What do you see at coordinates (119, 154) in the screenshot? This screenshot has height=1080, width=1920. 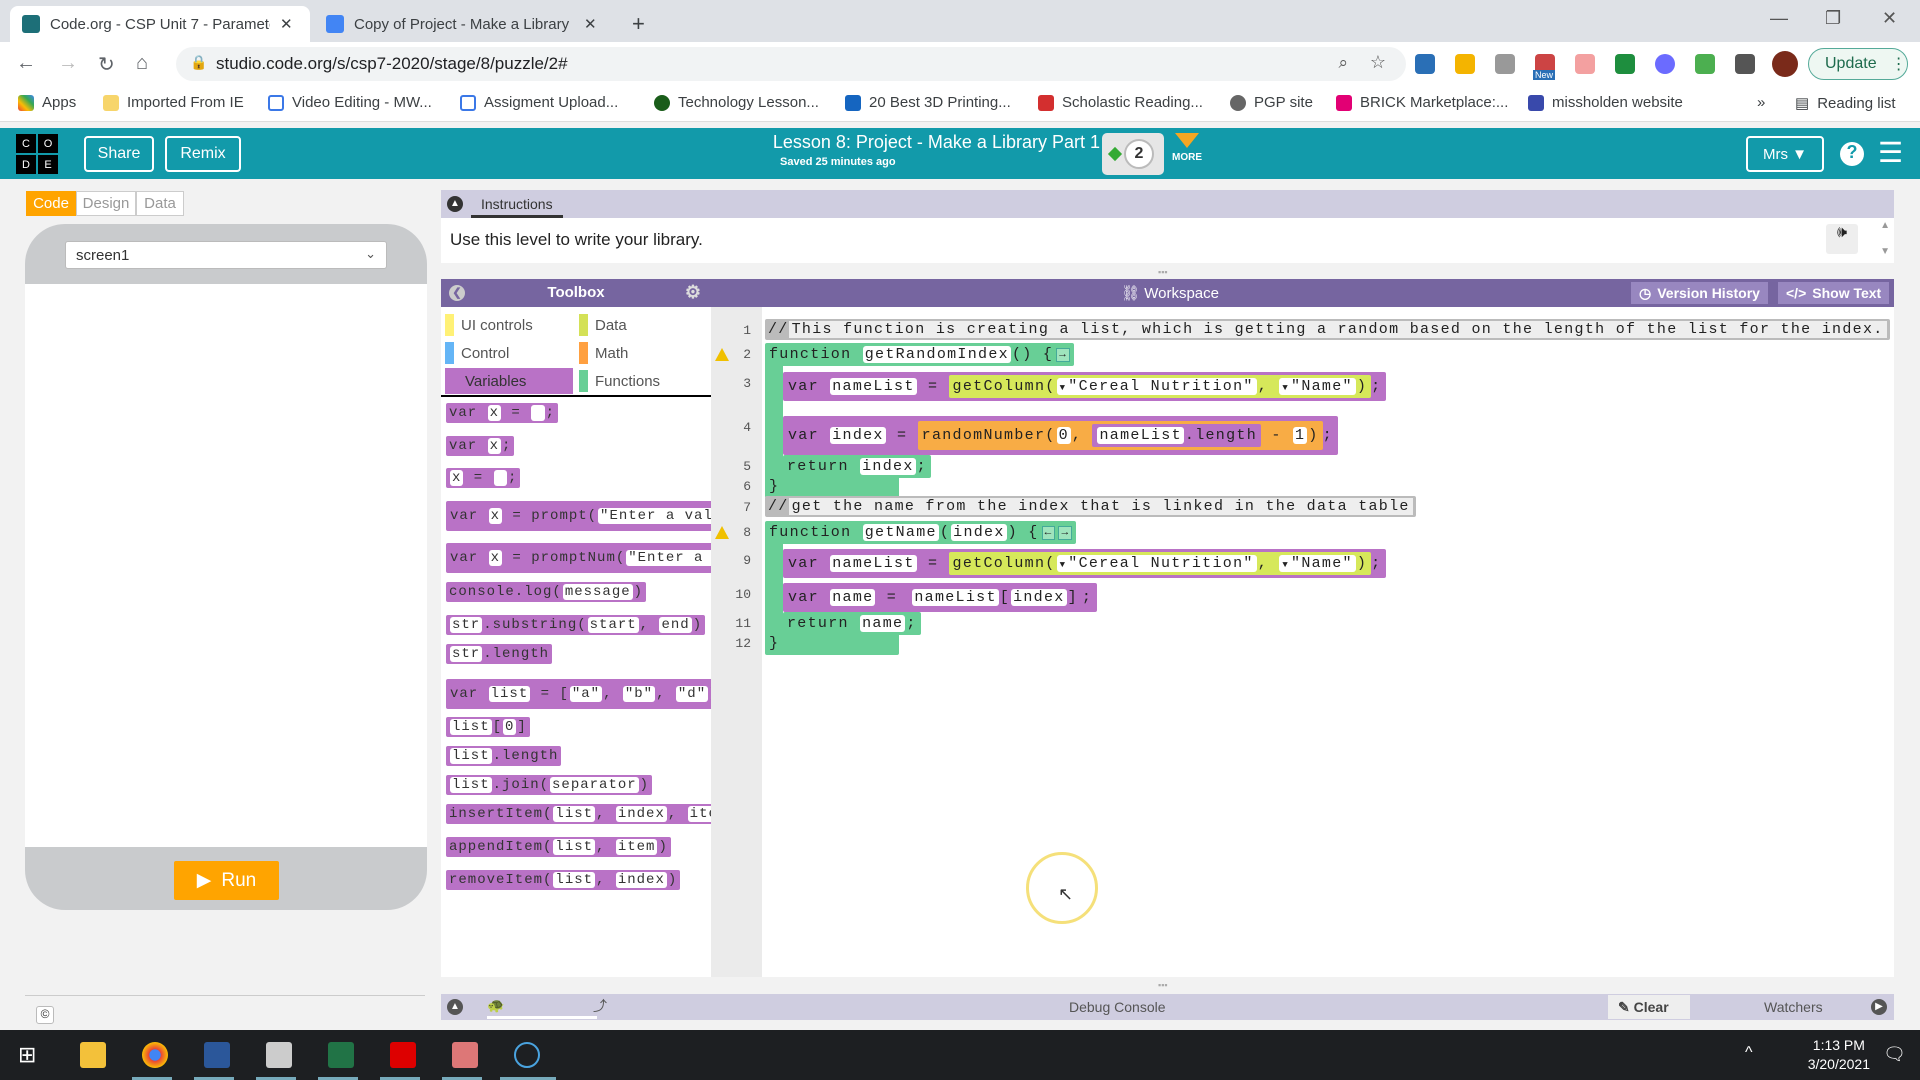 I see `share-button: Share` at bounding box center [119, 154].